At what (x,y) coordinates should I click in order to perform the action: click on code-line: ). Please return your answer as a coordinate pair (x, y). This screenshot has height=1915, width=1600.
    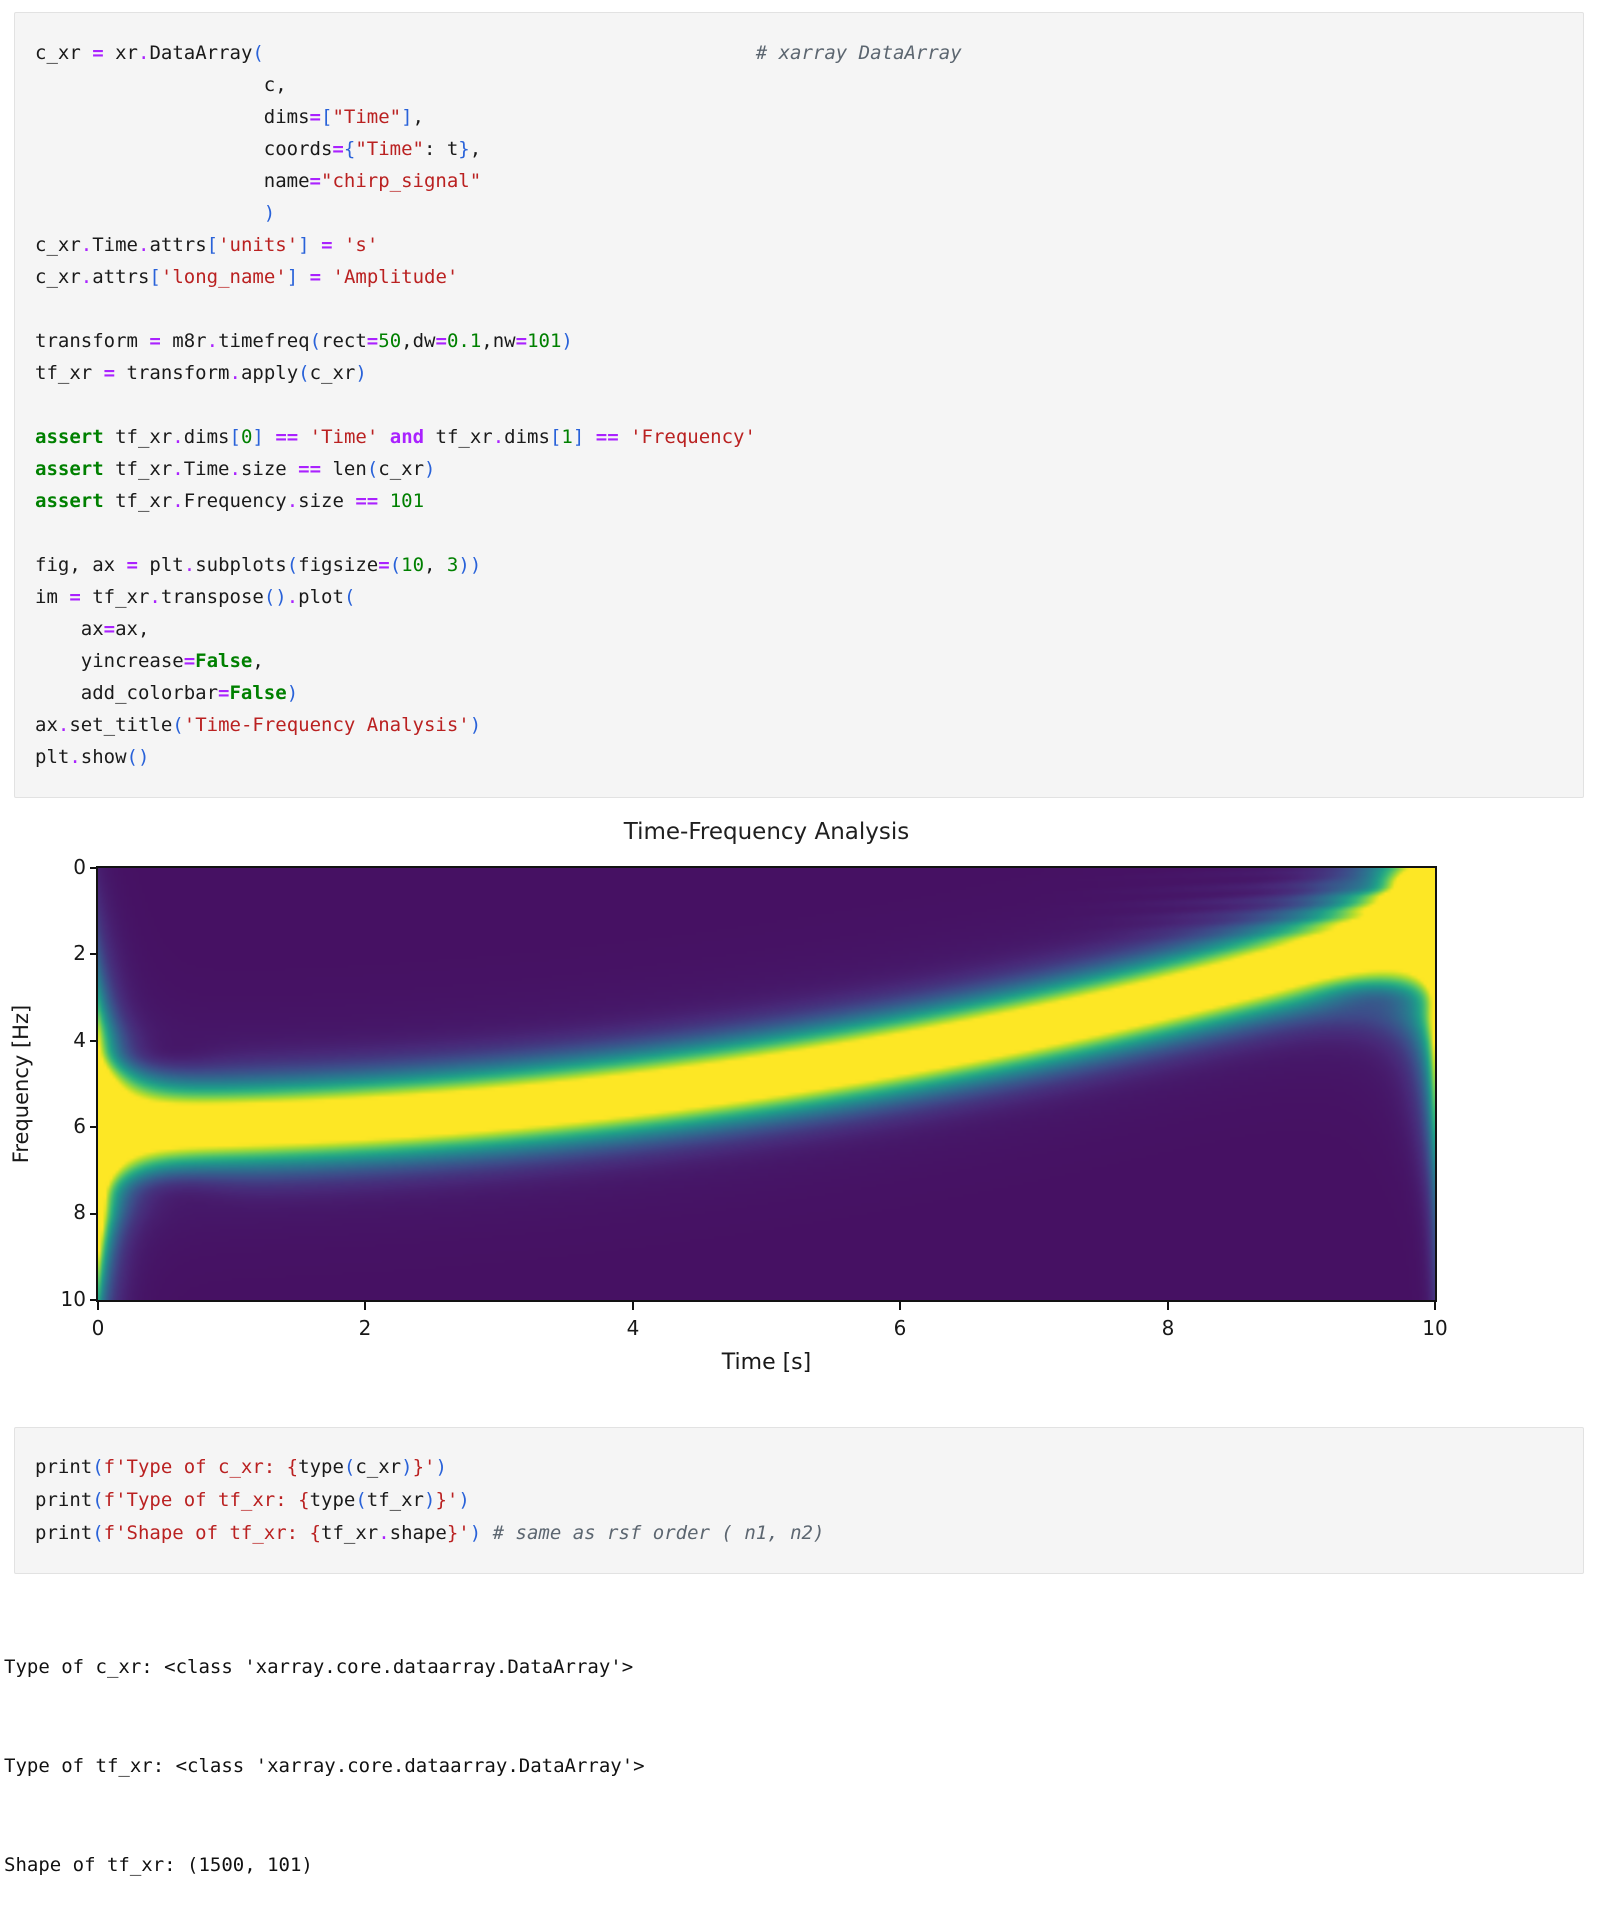
    Looking at the image, I should click on (269, 213).